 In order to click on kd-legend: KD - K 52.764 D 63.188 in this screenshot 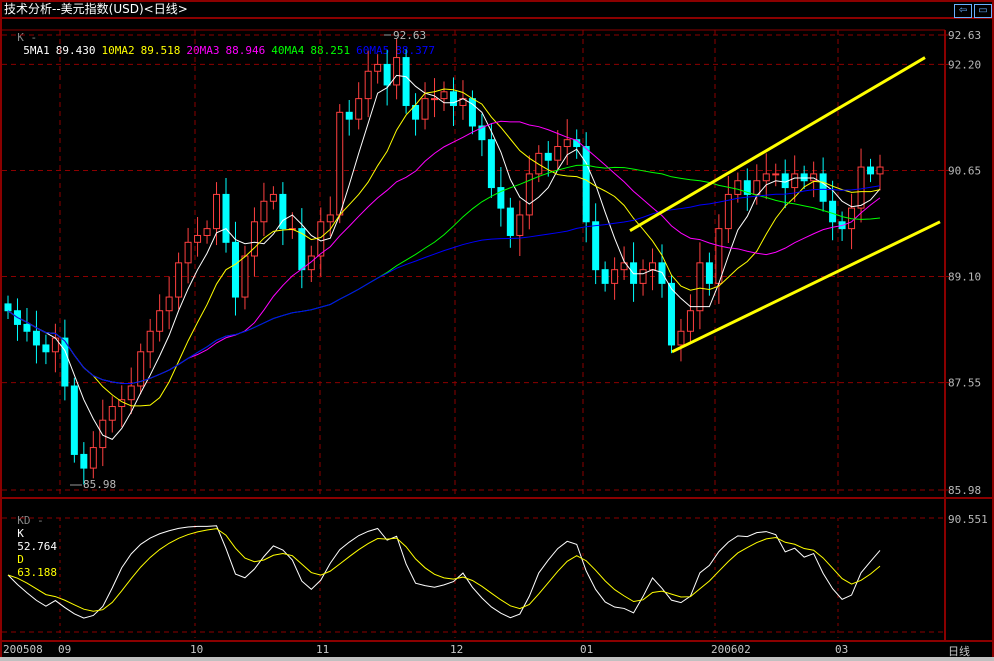, I will do `click(30, 540)`.